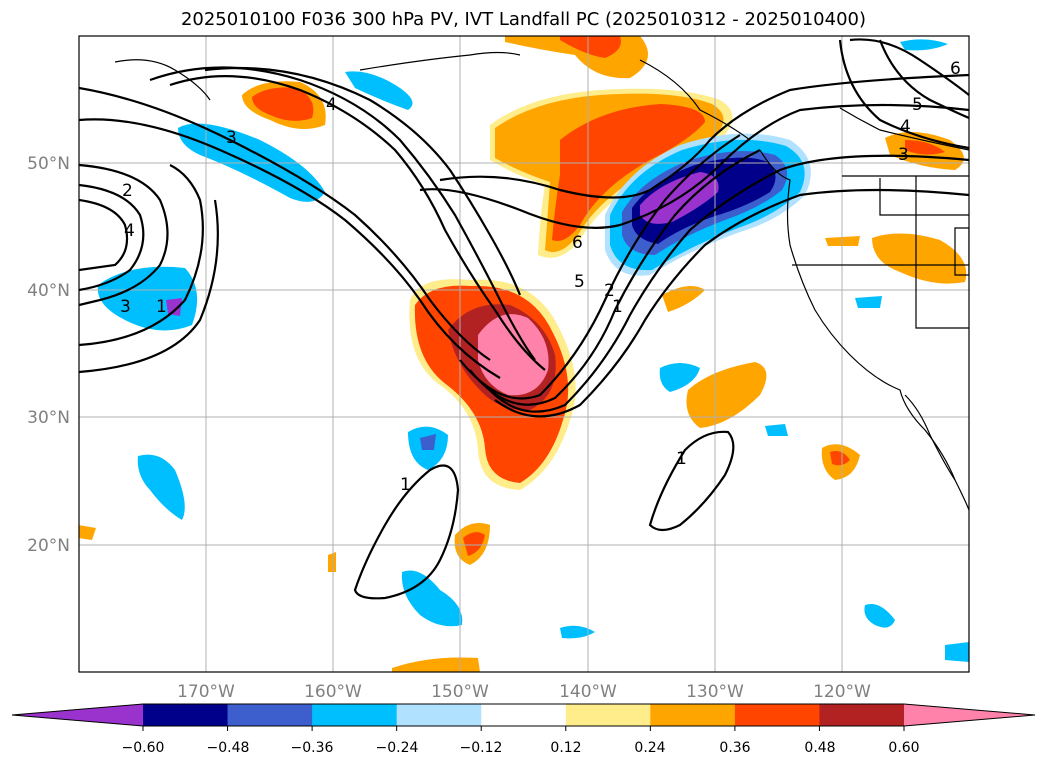  Describe the element at coordinates (628, 172) in the screenshot. I see `anomaly-positive-north-red` at that location.